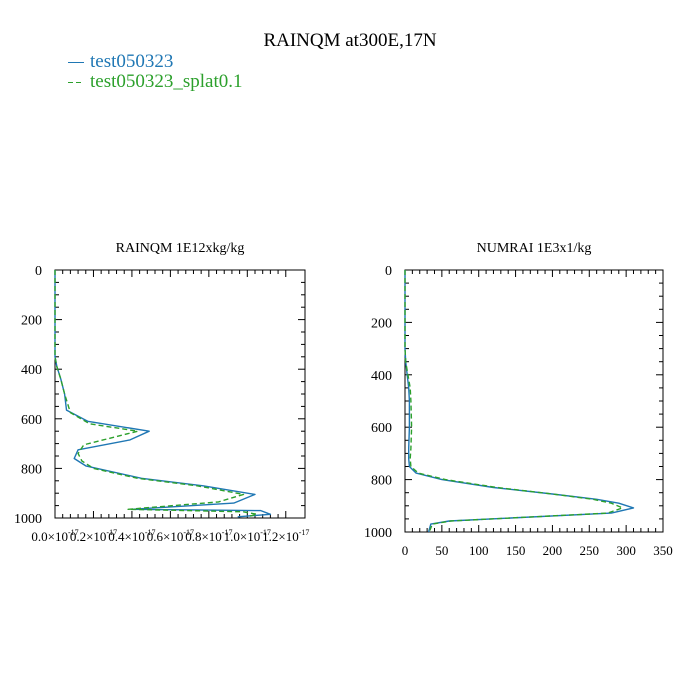  Describe the element at coordinates (516, 550) in the screenshot. I see `x-tick-label: 150` at that location.